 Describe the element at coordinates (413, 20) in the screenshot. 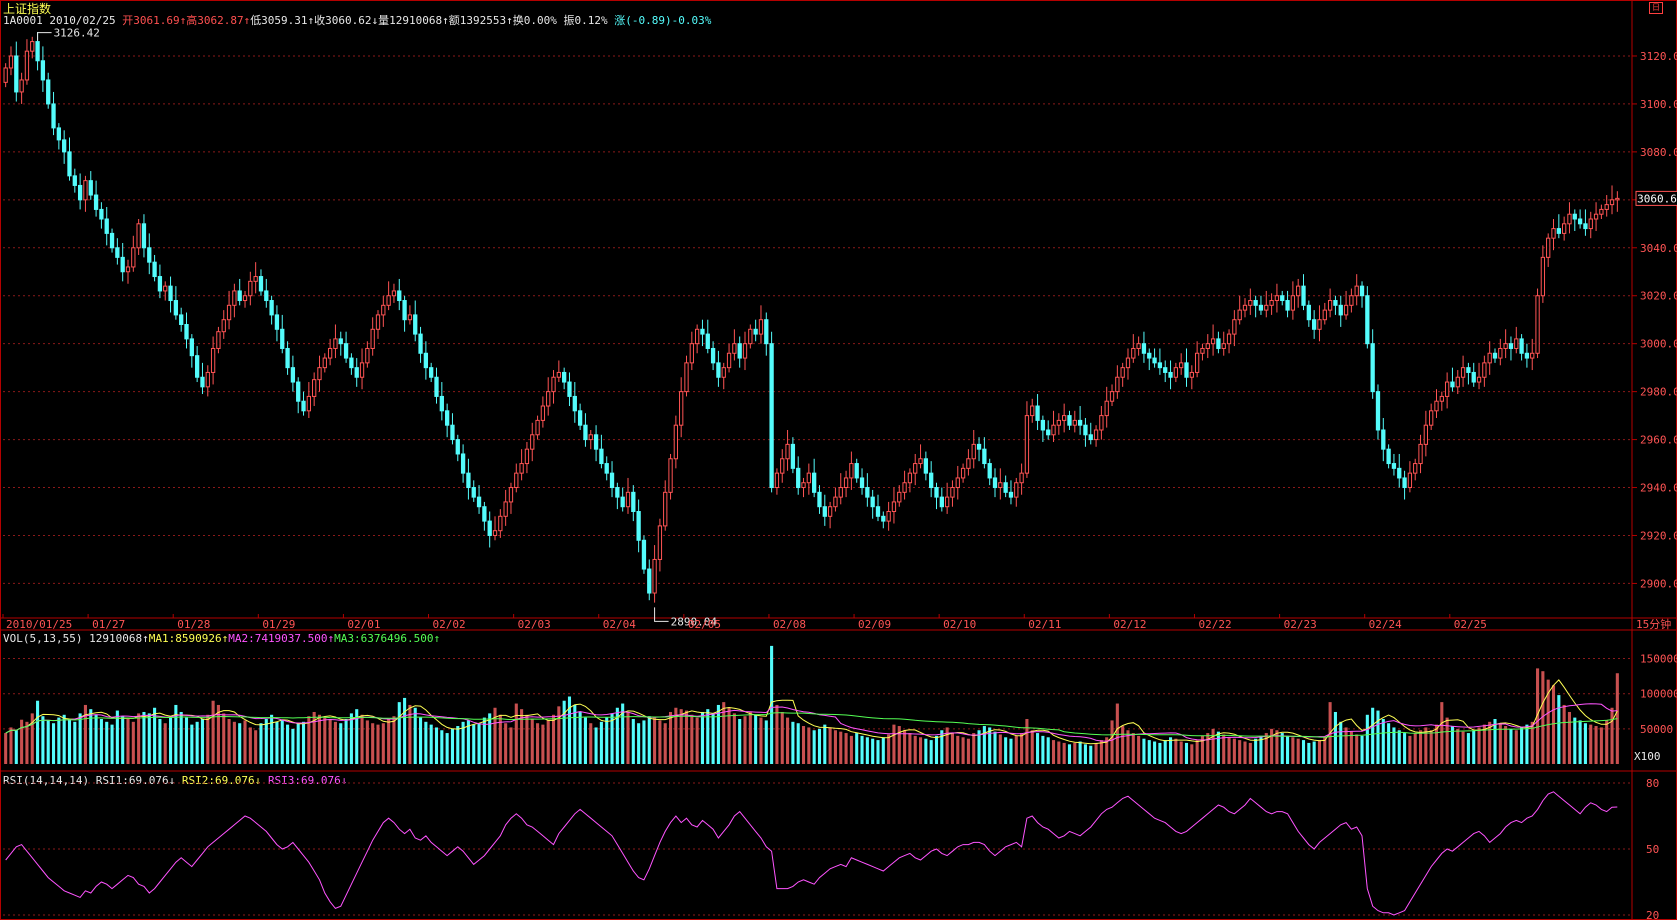

I see `quote-volume: 量12910068↑` at that location.